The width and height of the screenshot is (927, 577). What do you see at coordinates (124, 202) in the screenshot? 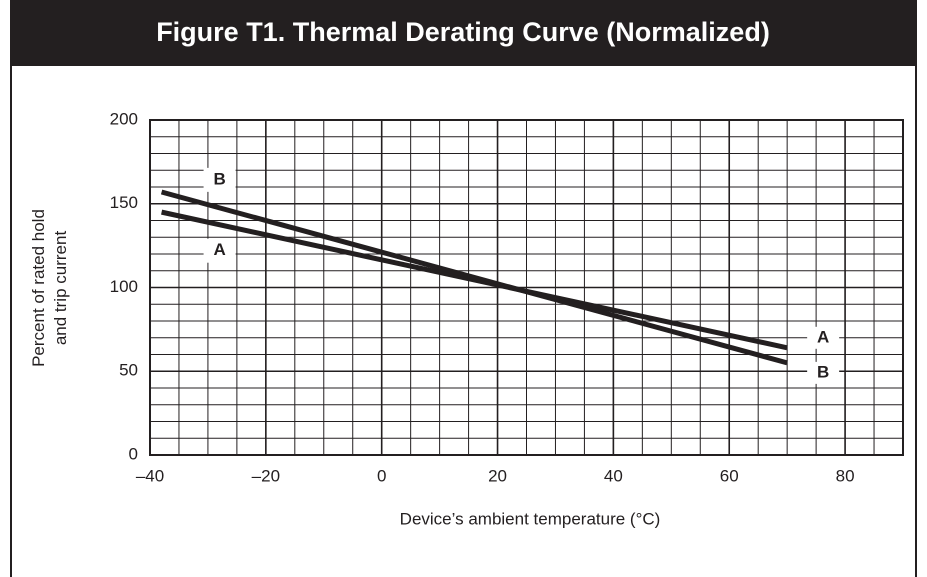
I see `y-tick-label: 150` at bounding box center [124, 202].